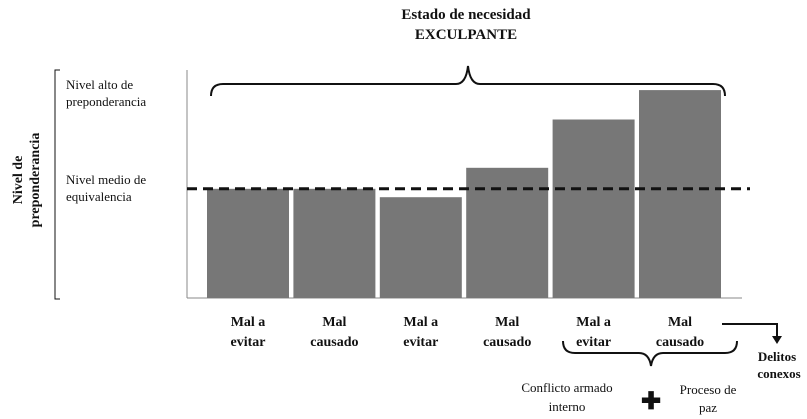 The height and width of the screenshot is (419, 807). Describe the element at coordinates (334, 342) in the screenshot. I see `x-tick-label-2-line2: causado` at that location.